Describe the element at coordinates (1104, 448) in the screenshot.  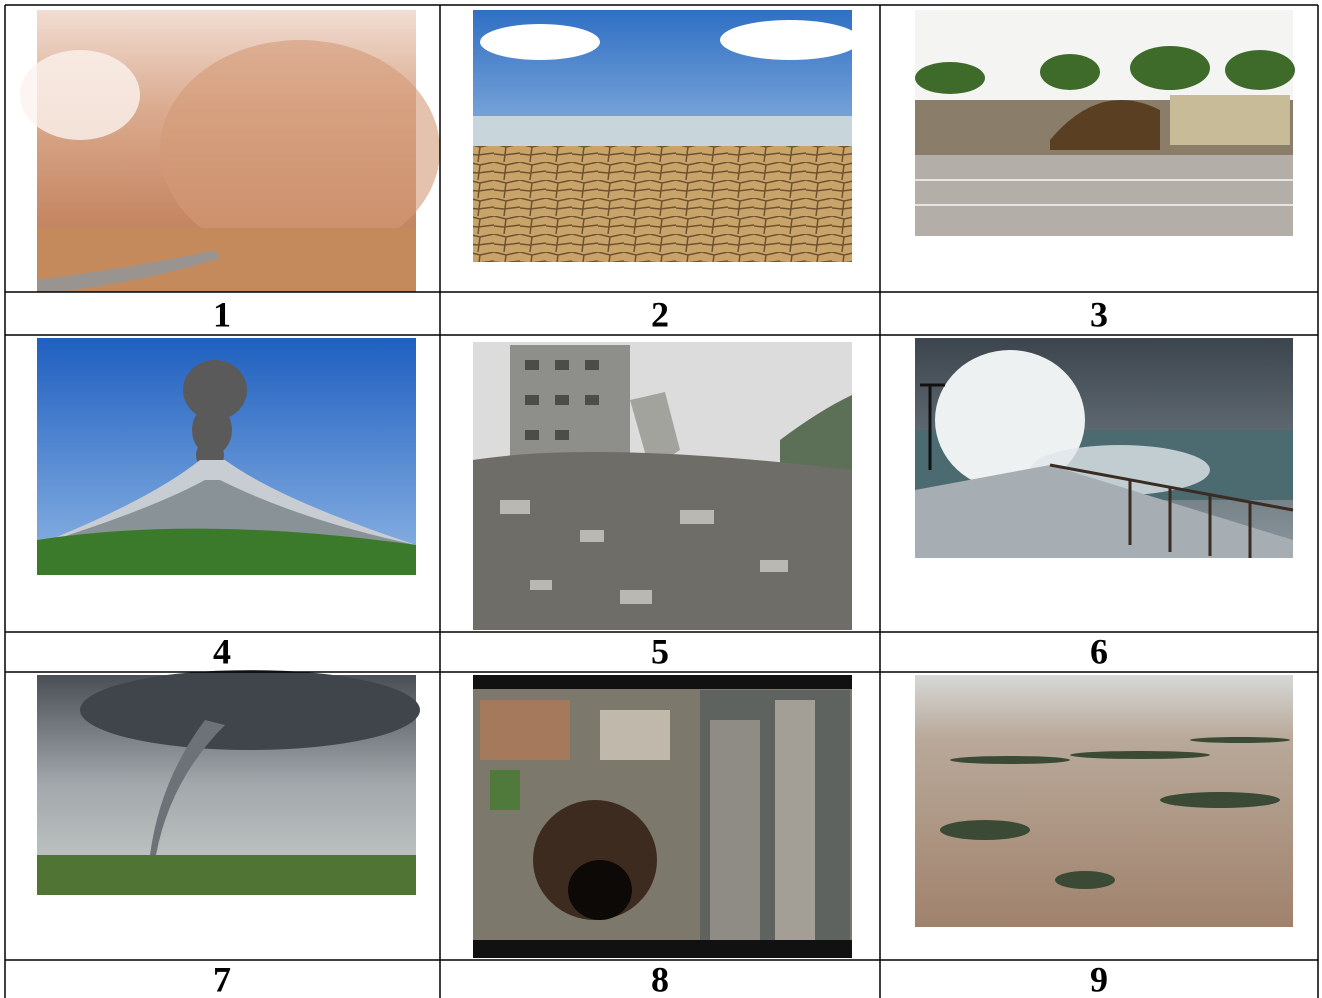
I see `photo-storm-surge` at that location.